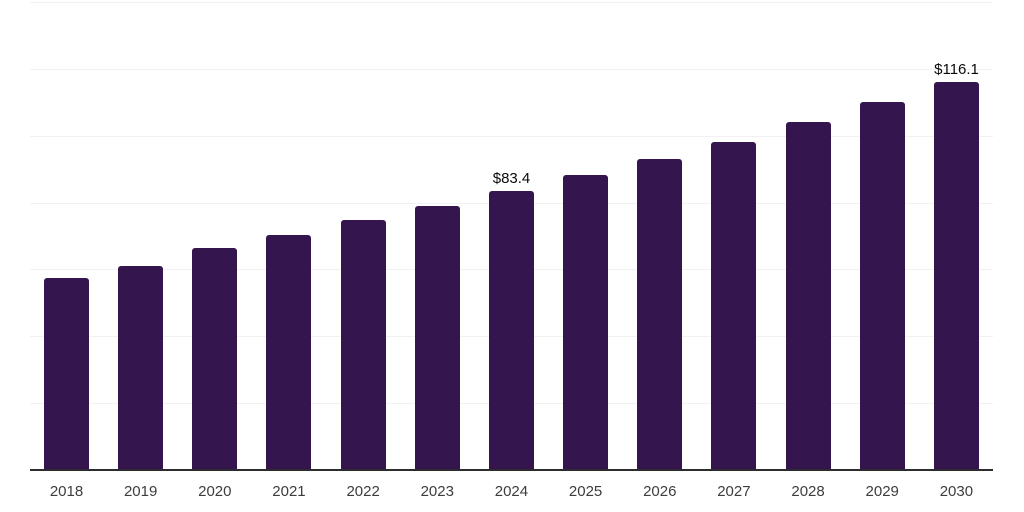  What do you see at coordinates (808, 491) in the screenshot?
I see `x-tick-label-2028: 2028` at bounding box center [808, 491].